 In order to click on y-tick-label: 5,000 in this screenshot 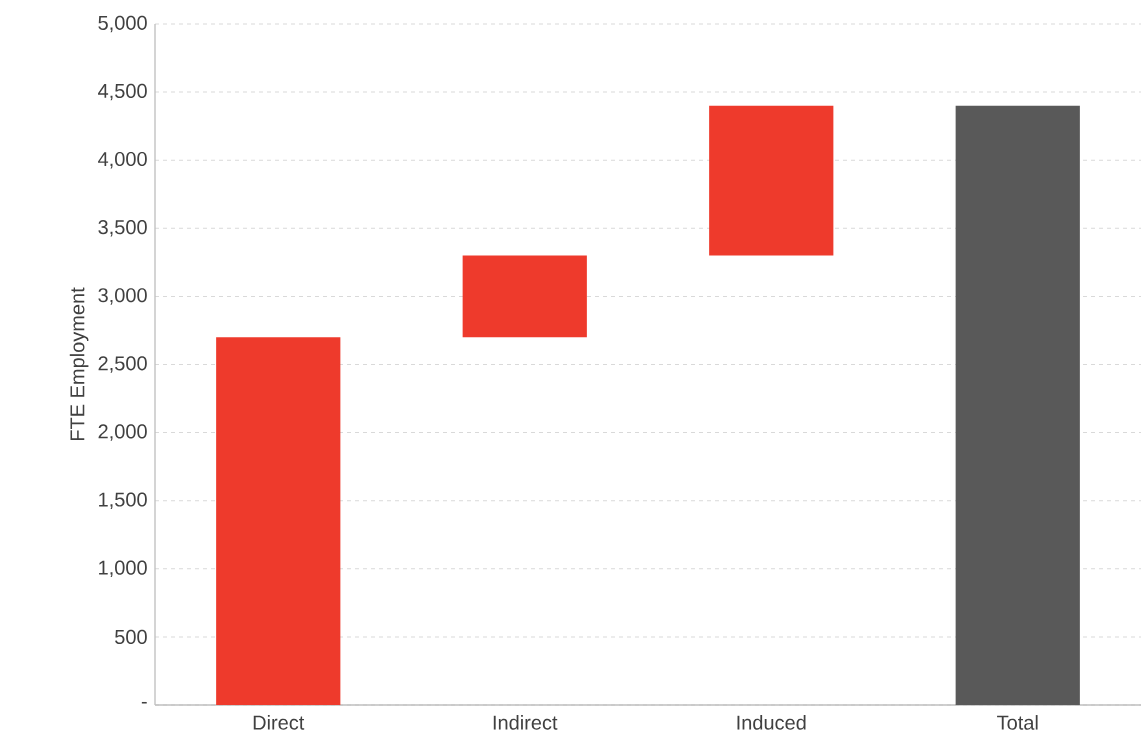, I will do `click(122, 24)`.